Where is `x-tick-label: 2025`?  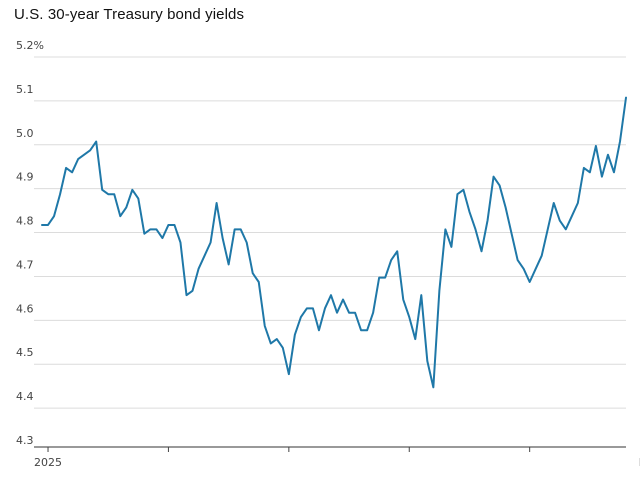
x-tick-label: 2025 is located at coordinates (48, 462).